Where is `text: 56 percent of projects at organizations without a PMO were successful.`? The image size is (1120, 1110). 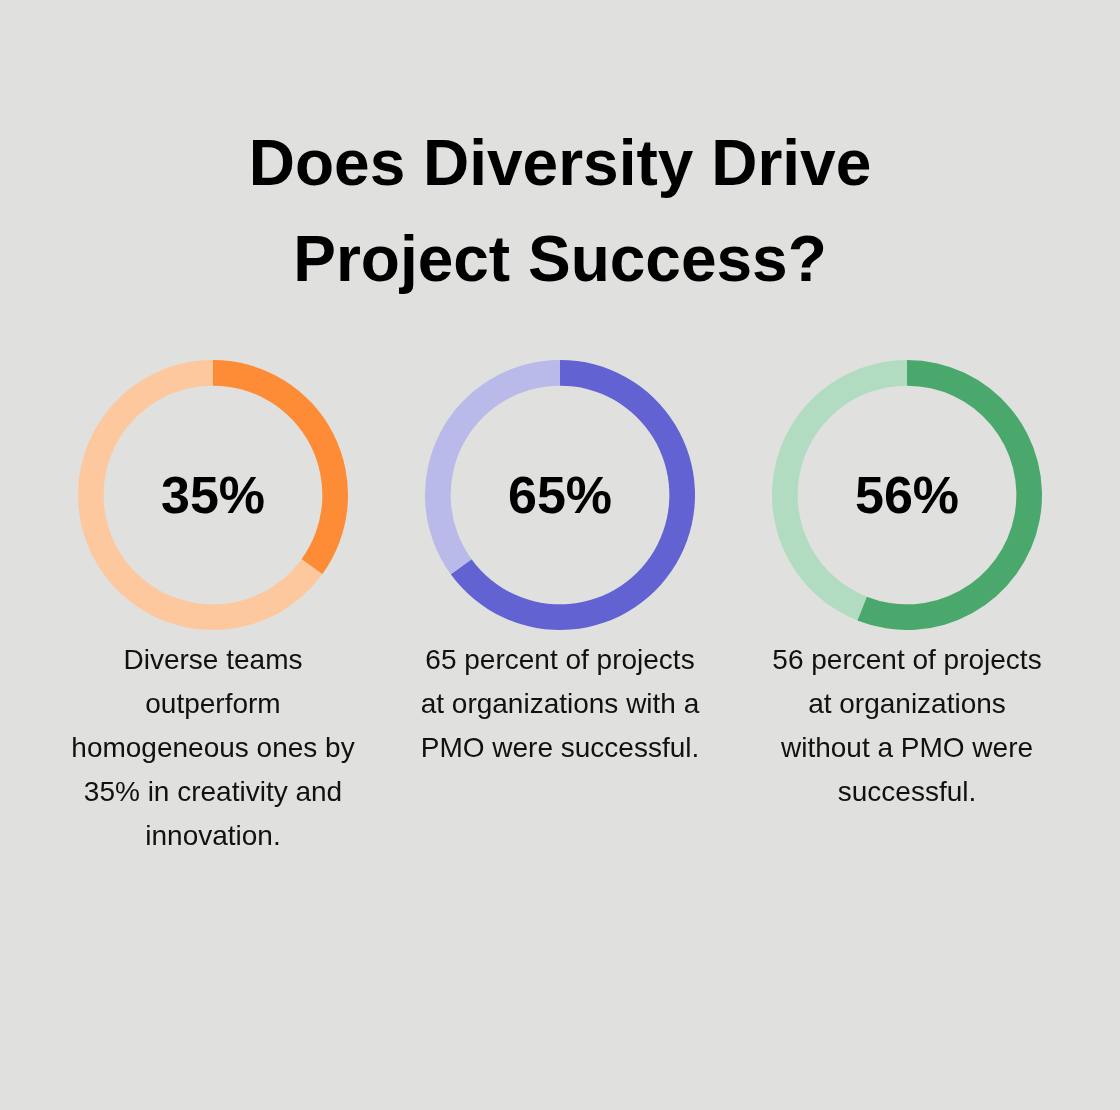 text: 56 percent of projects at organizations without a PMO were successful. is located at coordinates (907, 726).